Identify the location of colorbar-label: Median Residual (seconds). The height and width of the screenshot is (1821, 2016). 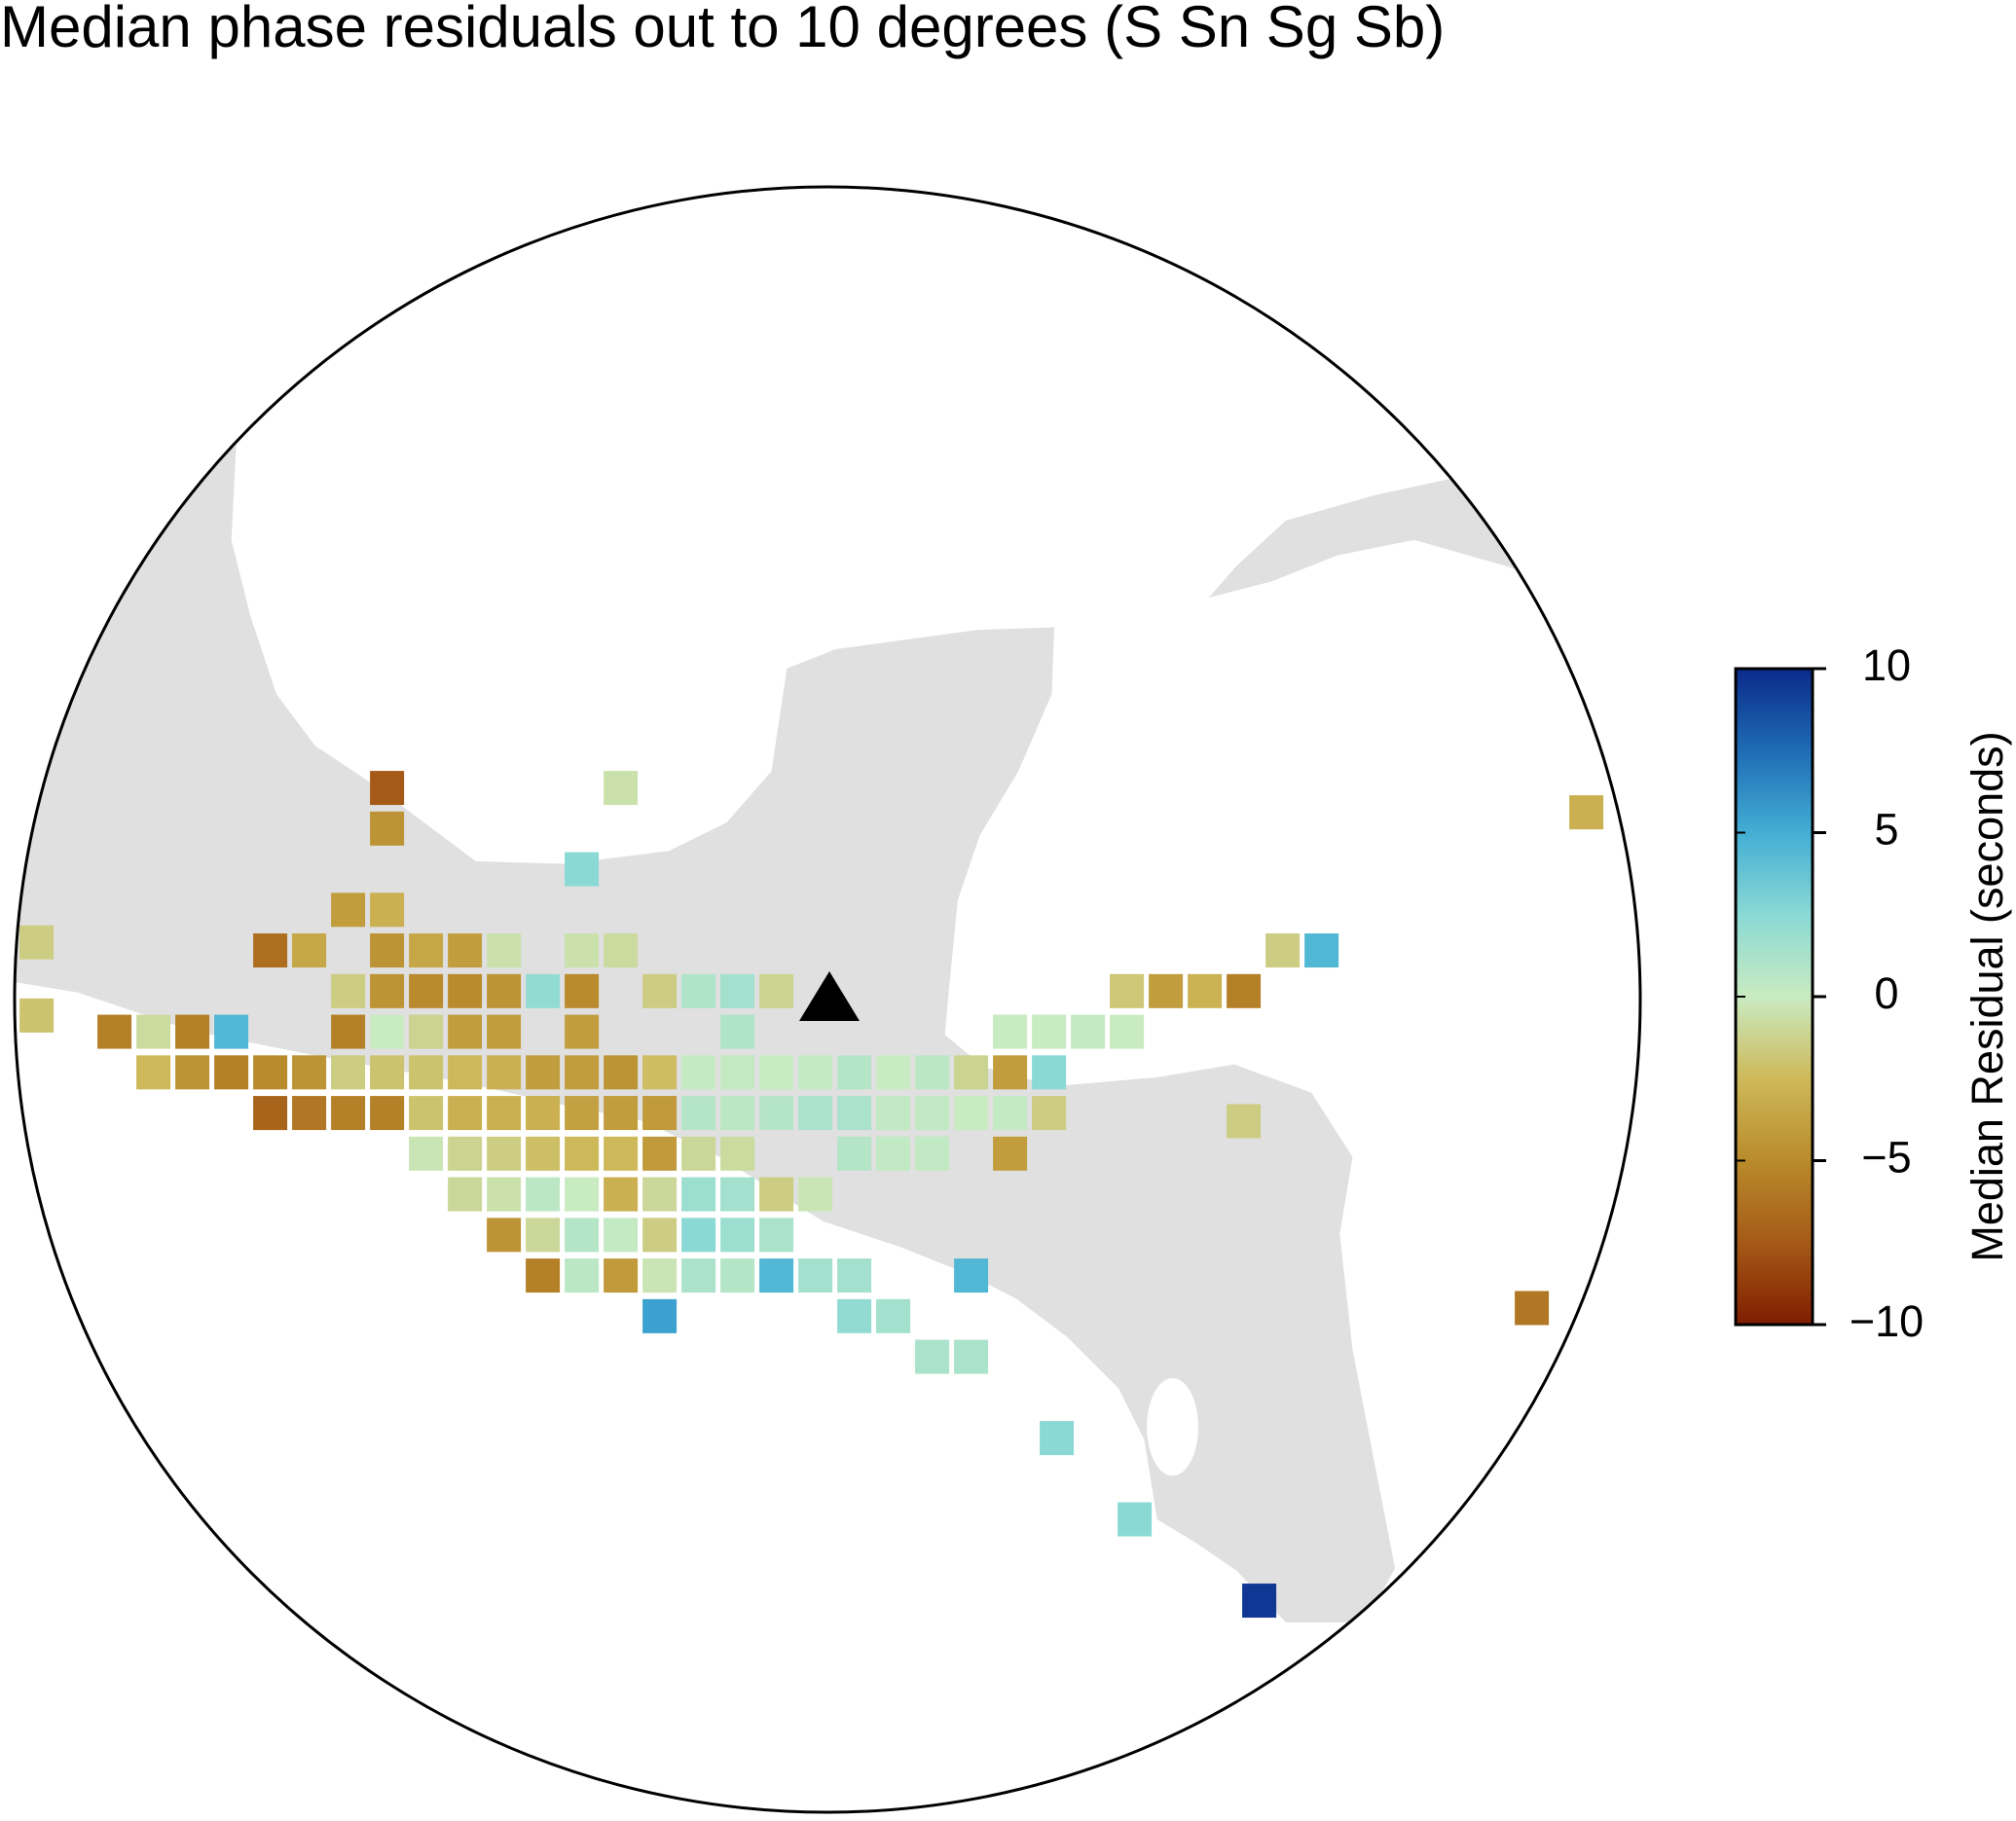
(1987, 996).